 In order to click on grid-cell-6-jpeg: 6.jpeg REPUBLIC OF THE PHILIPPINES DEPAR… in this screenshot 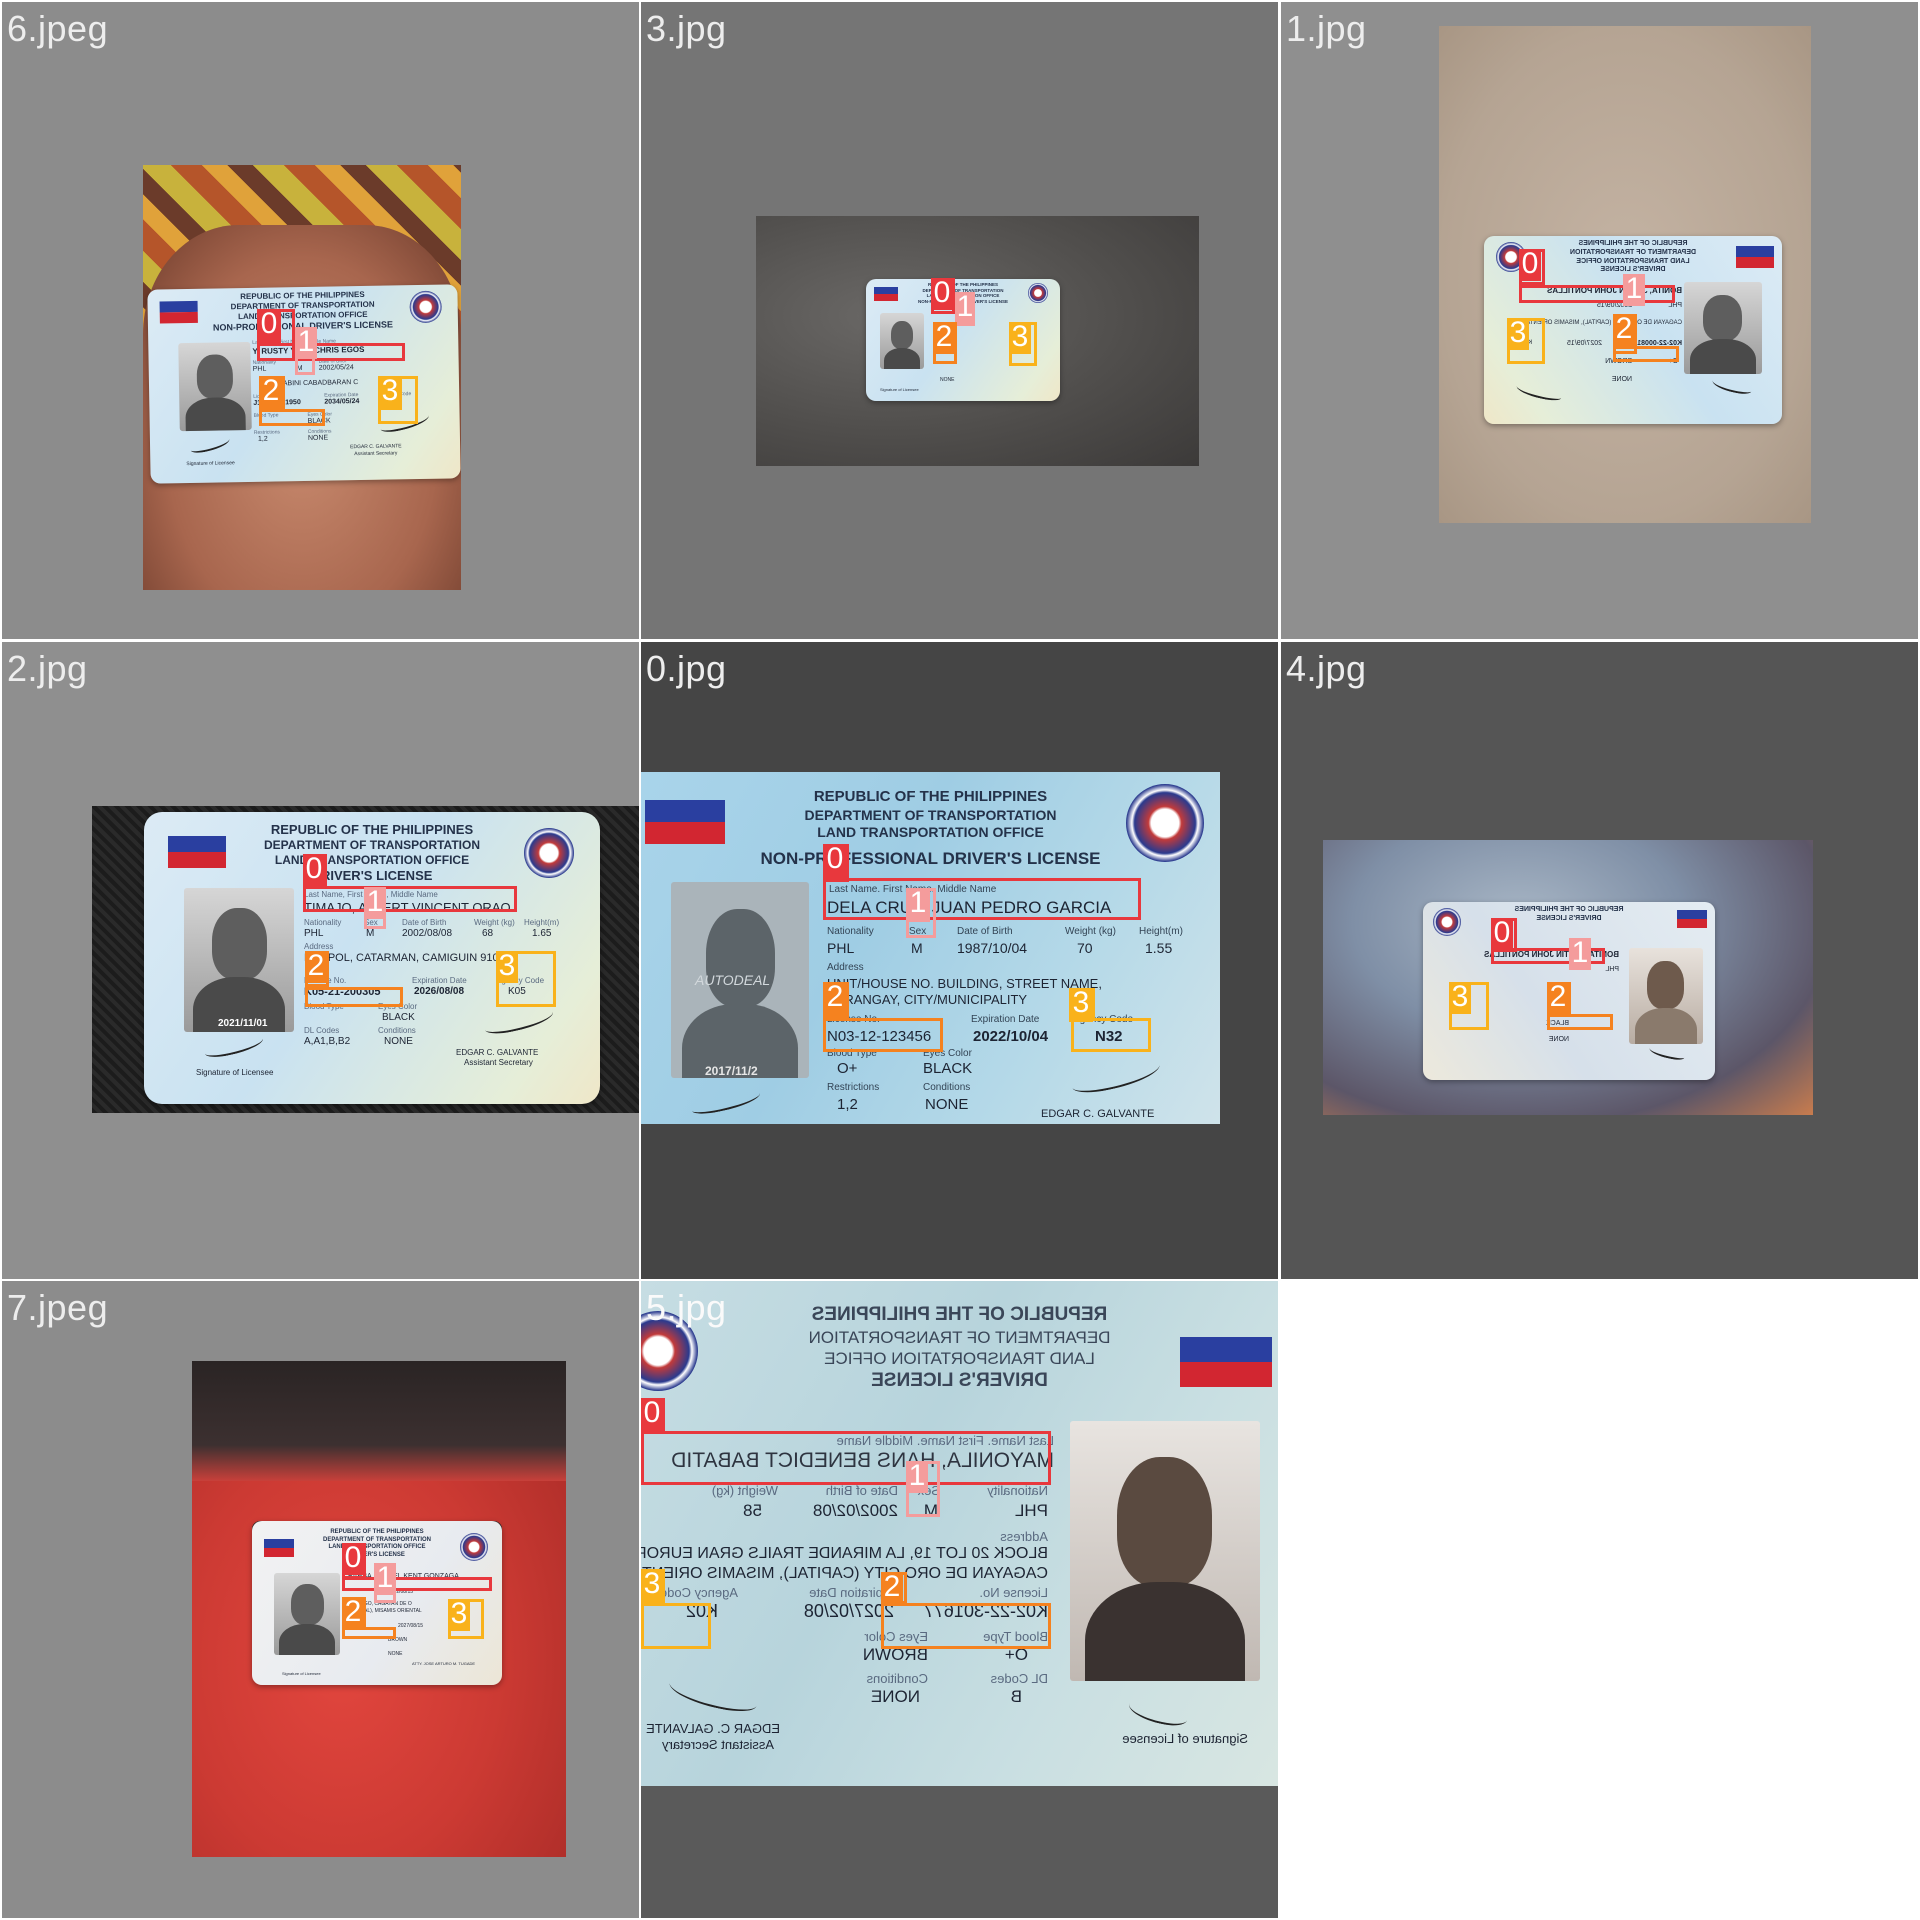, I will do `click(320, 320)`.